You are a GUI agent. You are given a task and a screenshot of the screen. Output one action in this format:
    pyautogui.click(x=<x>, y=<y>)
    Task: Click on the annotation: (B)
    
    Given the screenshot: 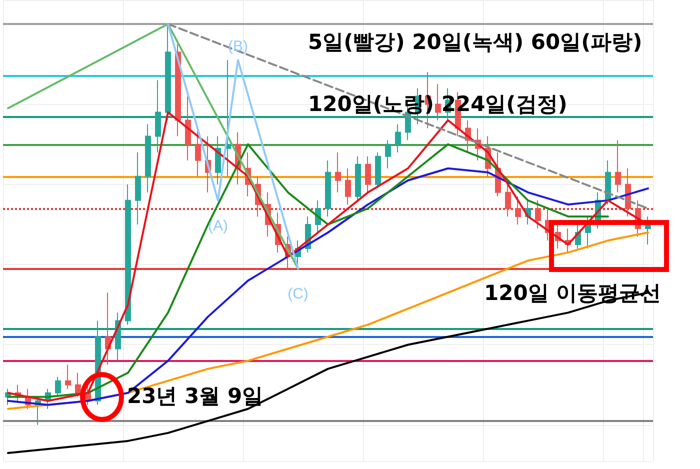 What is the action you would take?
    pyautogui.click(x=238, y=47)
    